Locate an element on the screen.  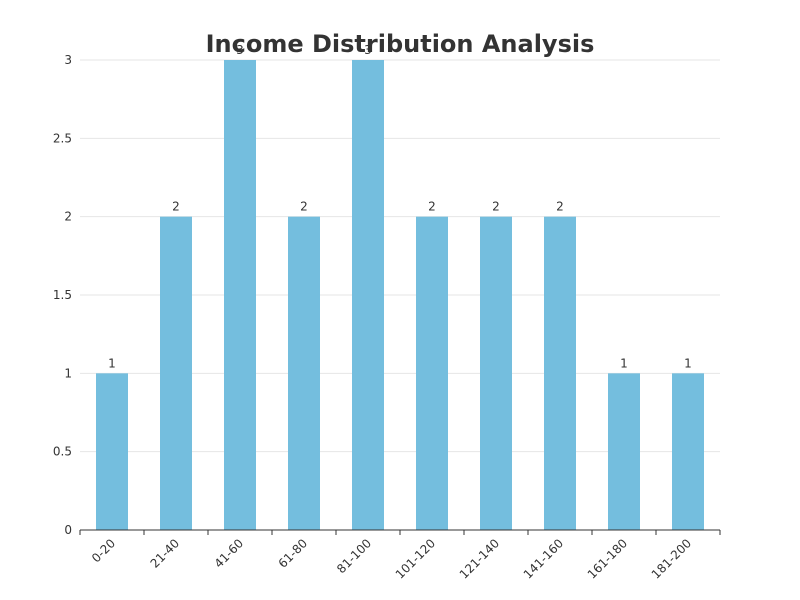
y-tick-label: 2 is located at coordinates (68, 217).